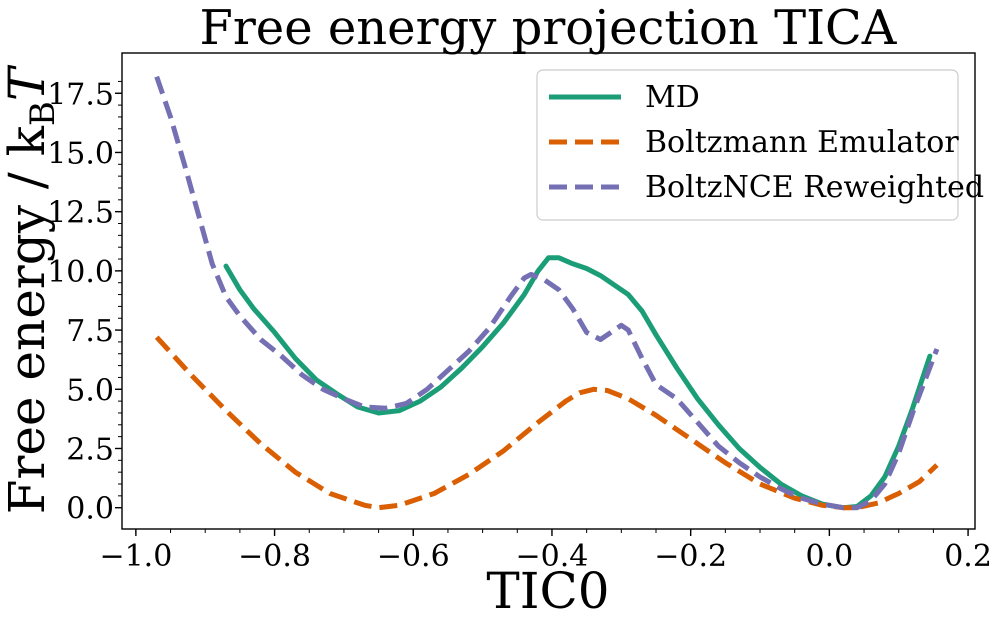 The height and width of the screenshot is (621, 996). Describe the element at coordinates (549, 28) in the screenshot. I see `chart-title: Free energy projection TICA` at that location.